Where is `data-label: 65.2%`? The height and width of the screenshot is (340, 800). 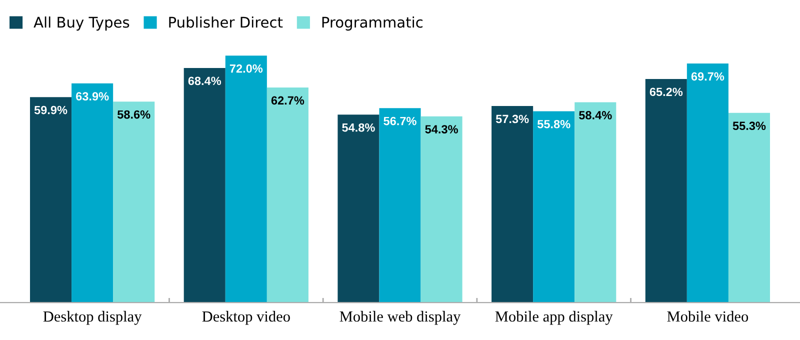
data-label: 65.2% is located at coordinates (666, 92).